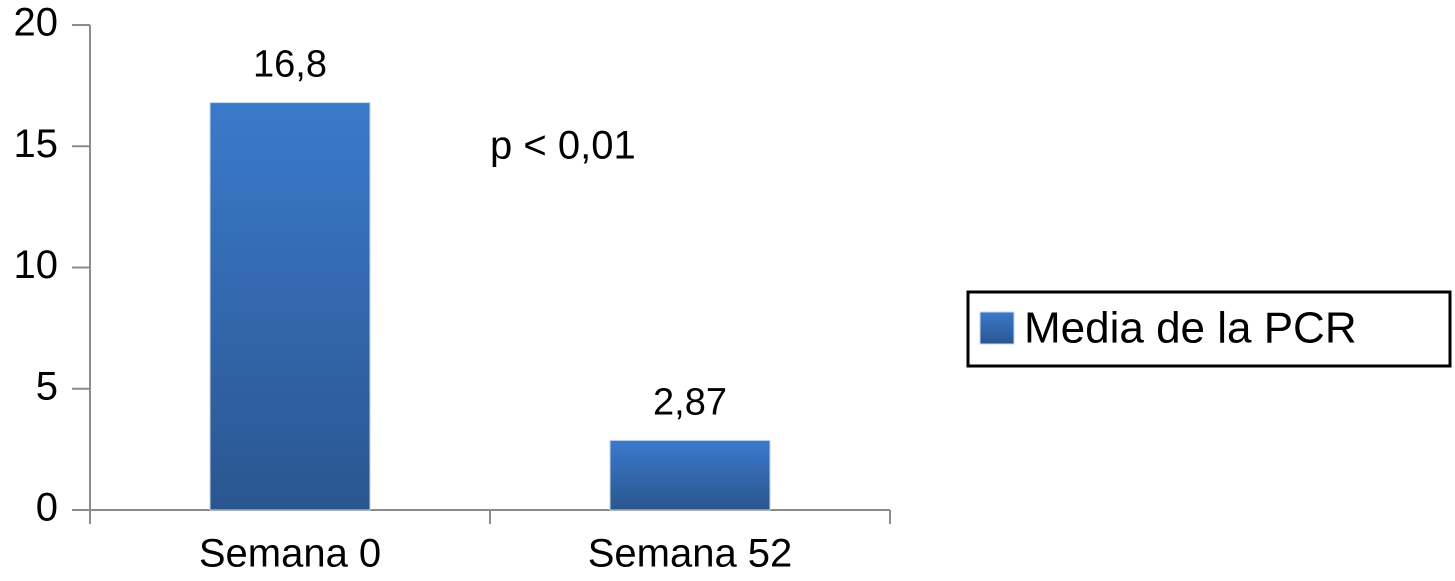  Describe the element at coordinates (36, 265) in the screenshot. I see `y-tick-label: 10` at that location.